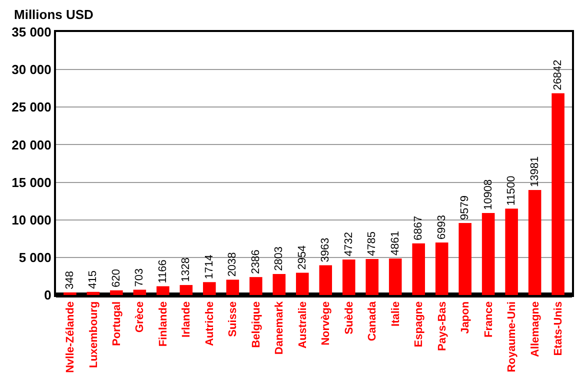 This screenshot has width=586, height=385. I want to click on x-tick-label: Finlande, so click(163, 324).